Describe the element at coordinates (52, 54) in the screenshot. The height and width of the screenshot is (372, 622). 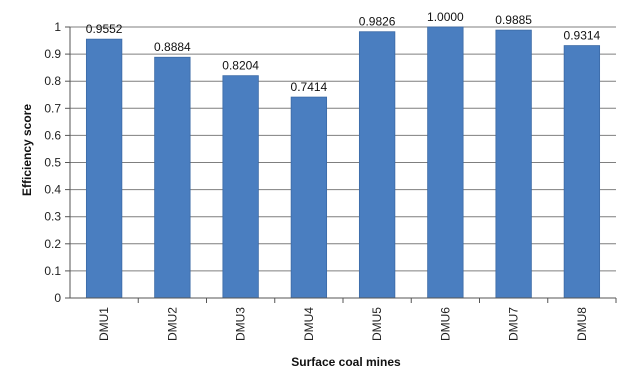
I see `y-tick-label: 0.9` at that location.